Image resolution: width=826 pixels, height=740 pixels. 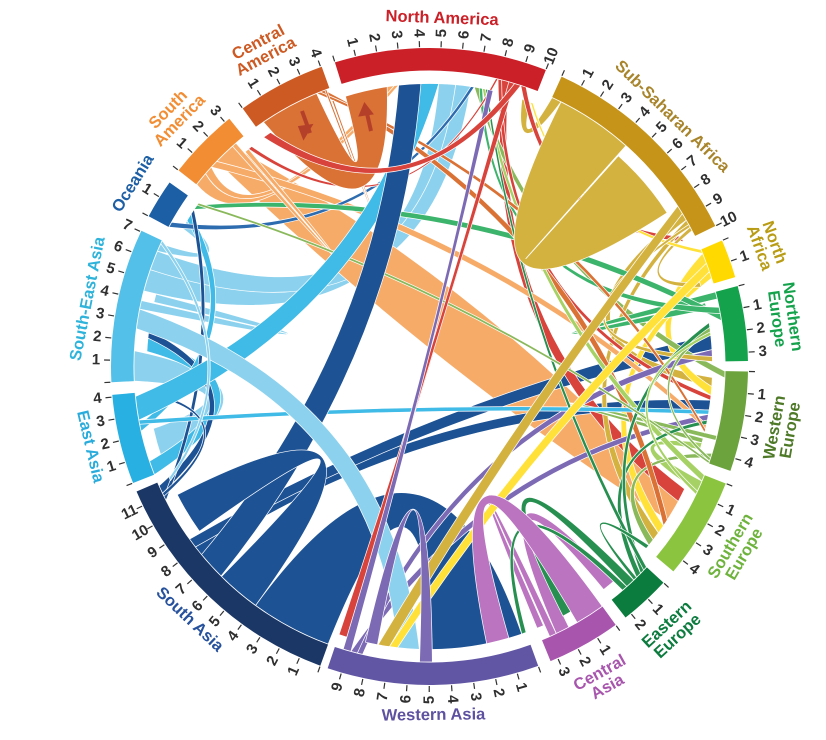 I want to click on svg-text: 4, so click(x=418, y=34).